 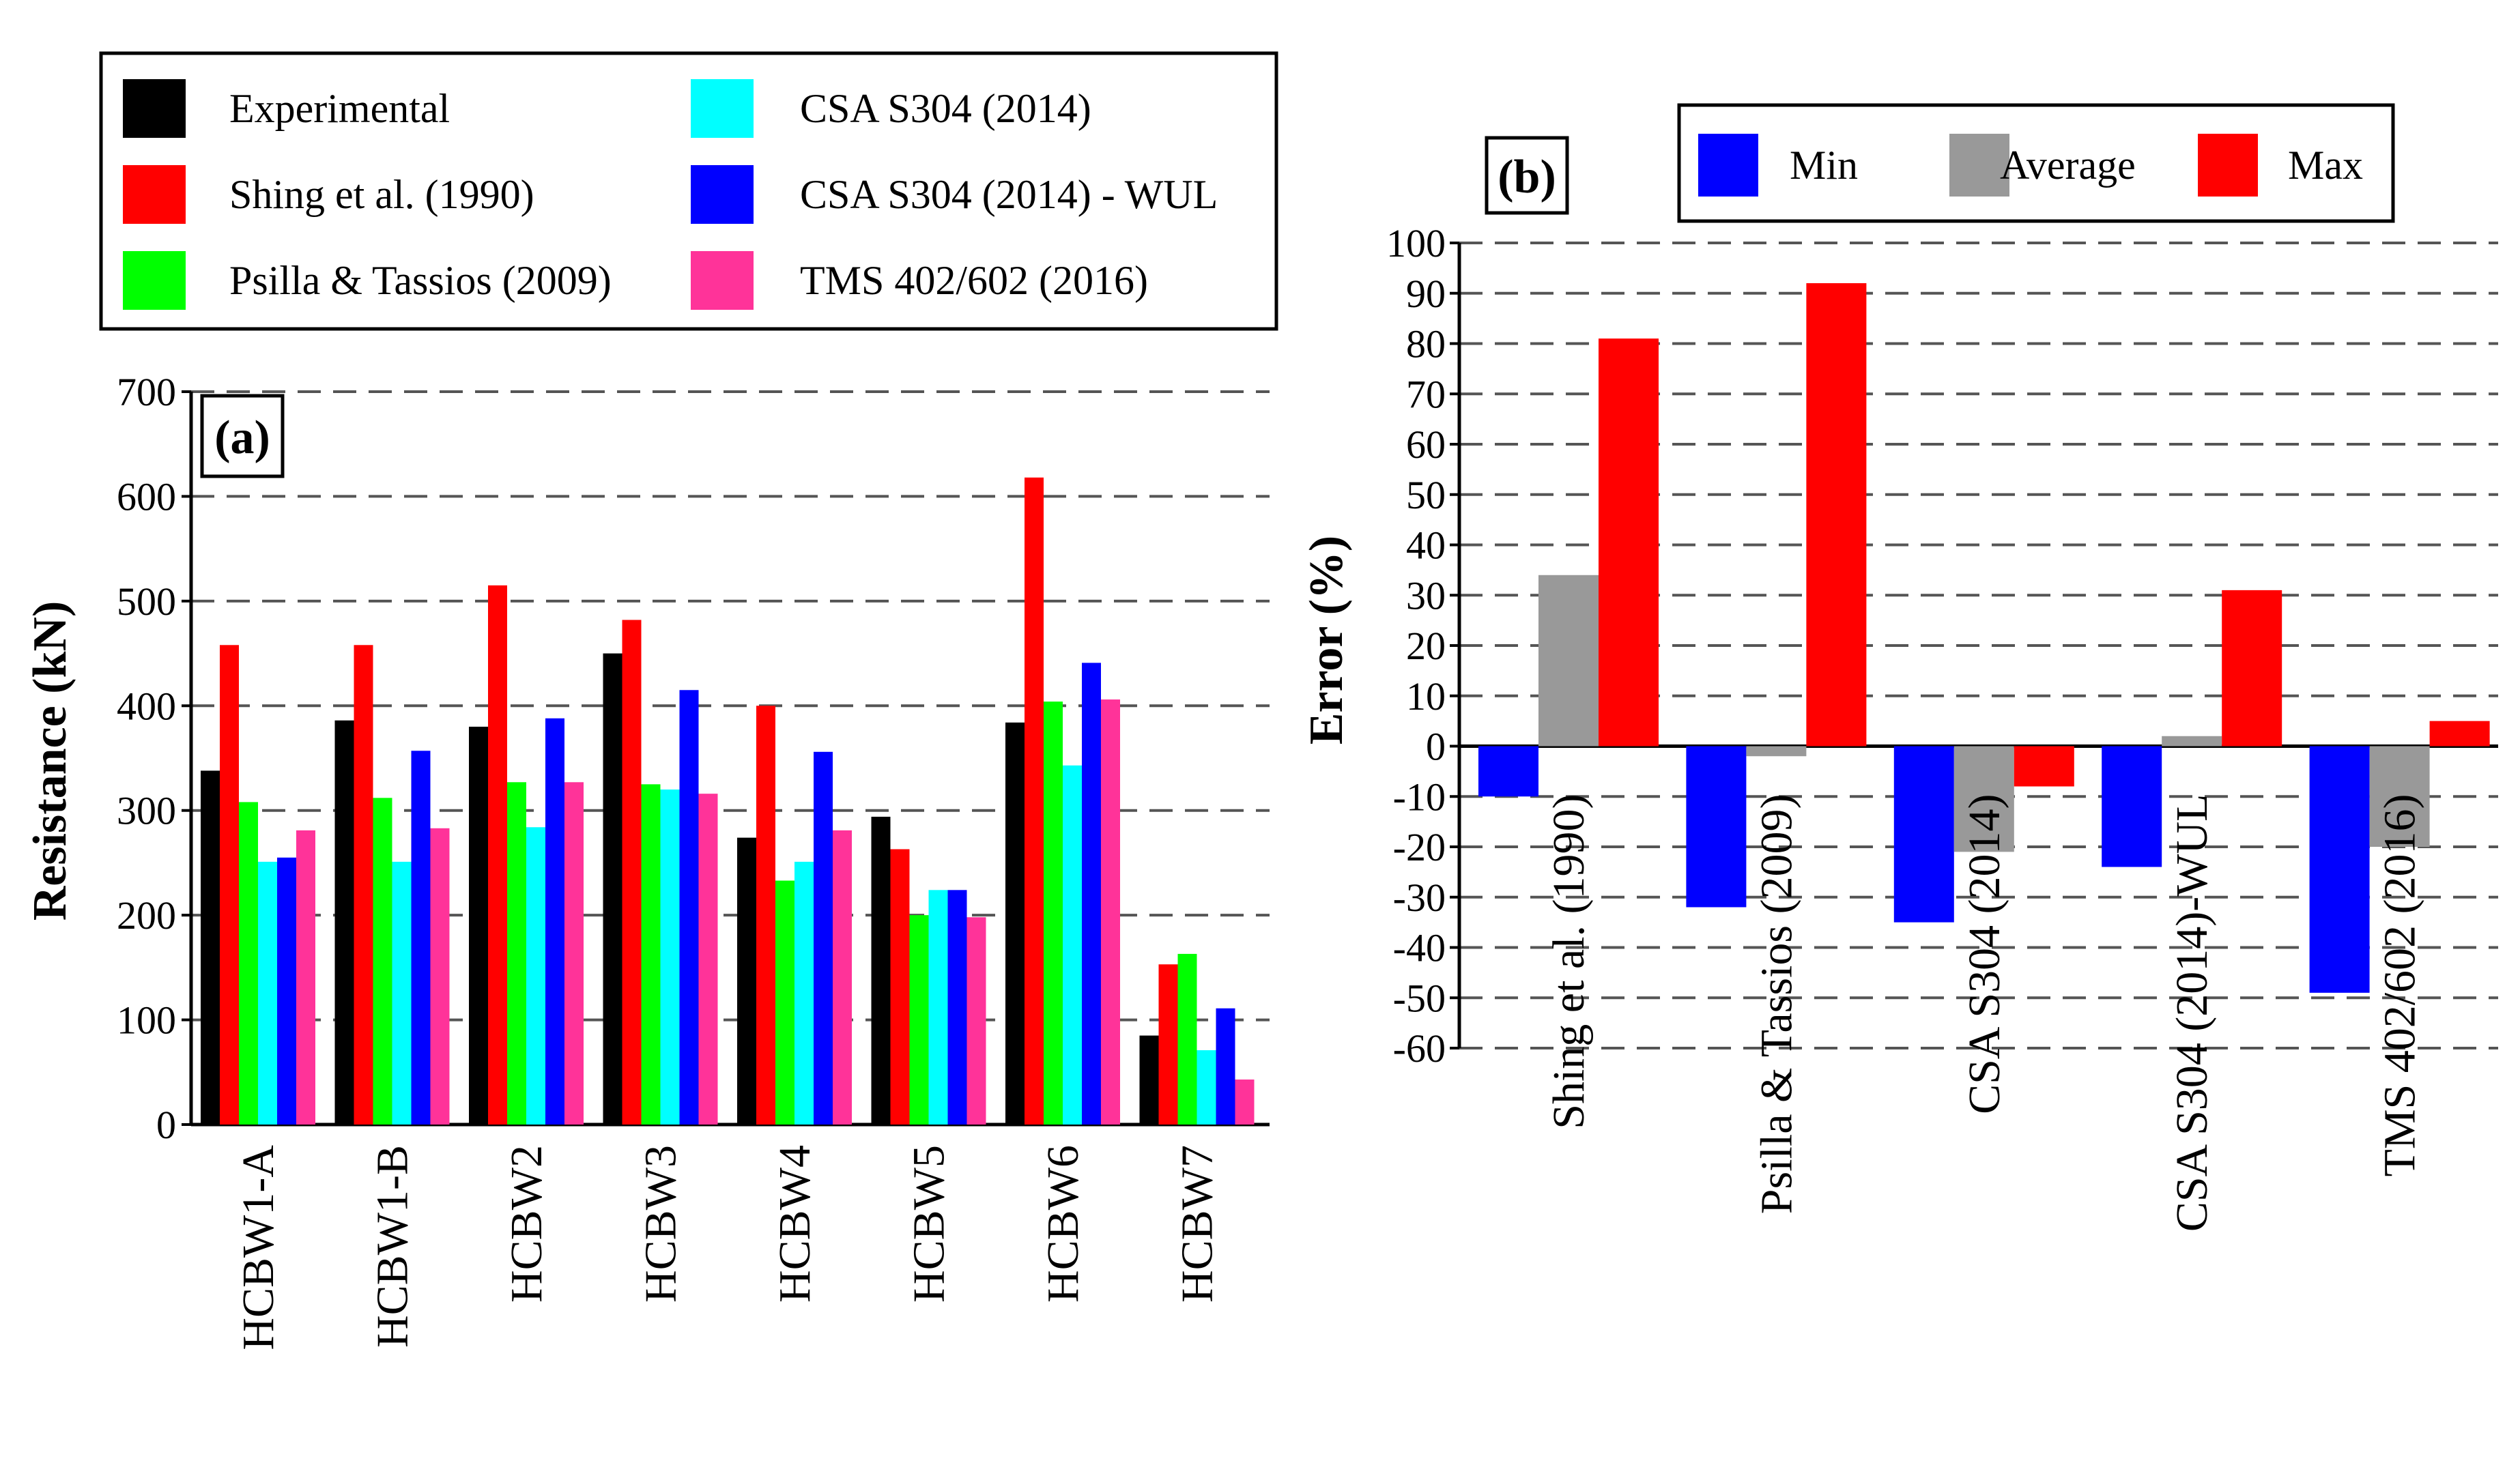 I want to click on category-label: Shing et al. (1990), so click(x=1569, y=961).